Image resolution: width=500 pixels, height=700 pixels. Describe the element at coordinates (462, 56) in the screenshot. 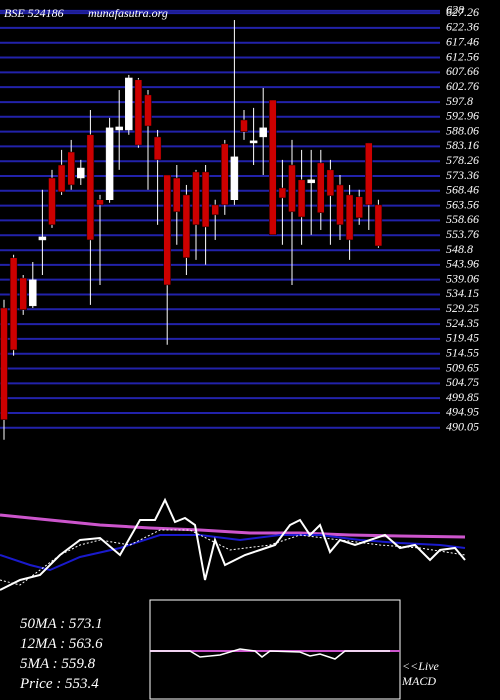

I see `y-tick-label: 612.56` at that location.